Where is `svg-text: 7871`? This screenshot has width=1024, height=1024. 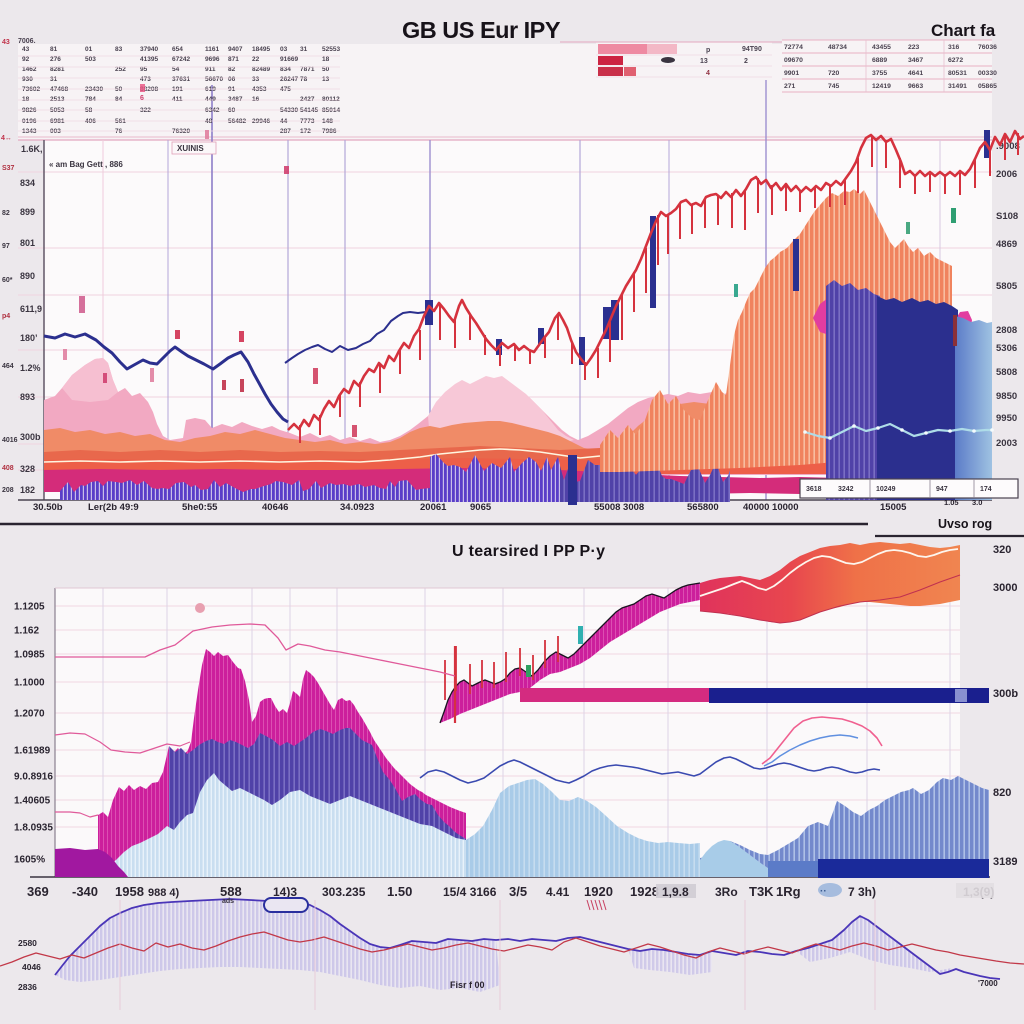
svg-text: 7871 is located at coordinates (307, 69).